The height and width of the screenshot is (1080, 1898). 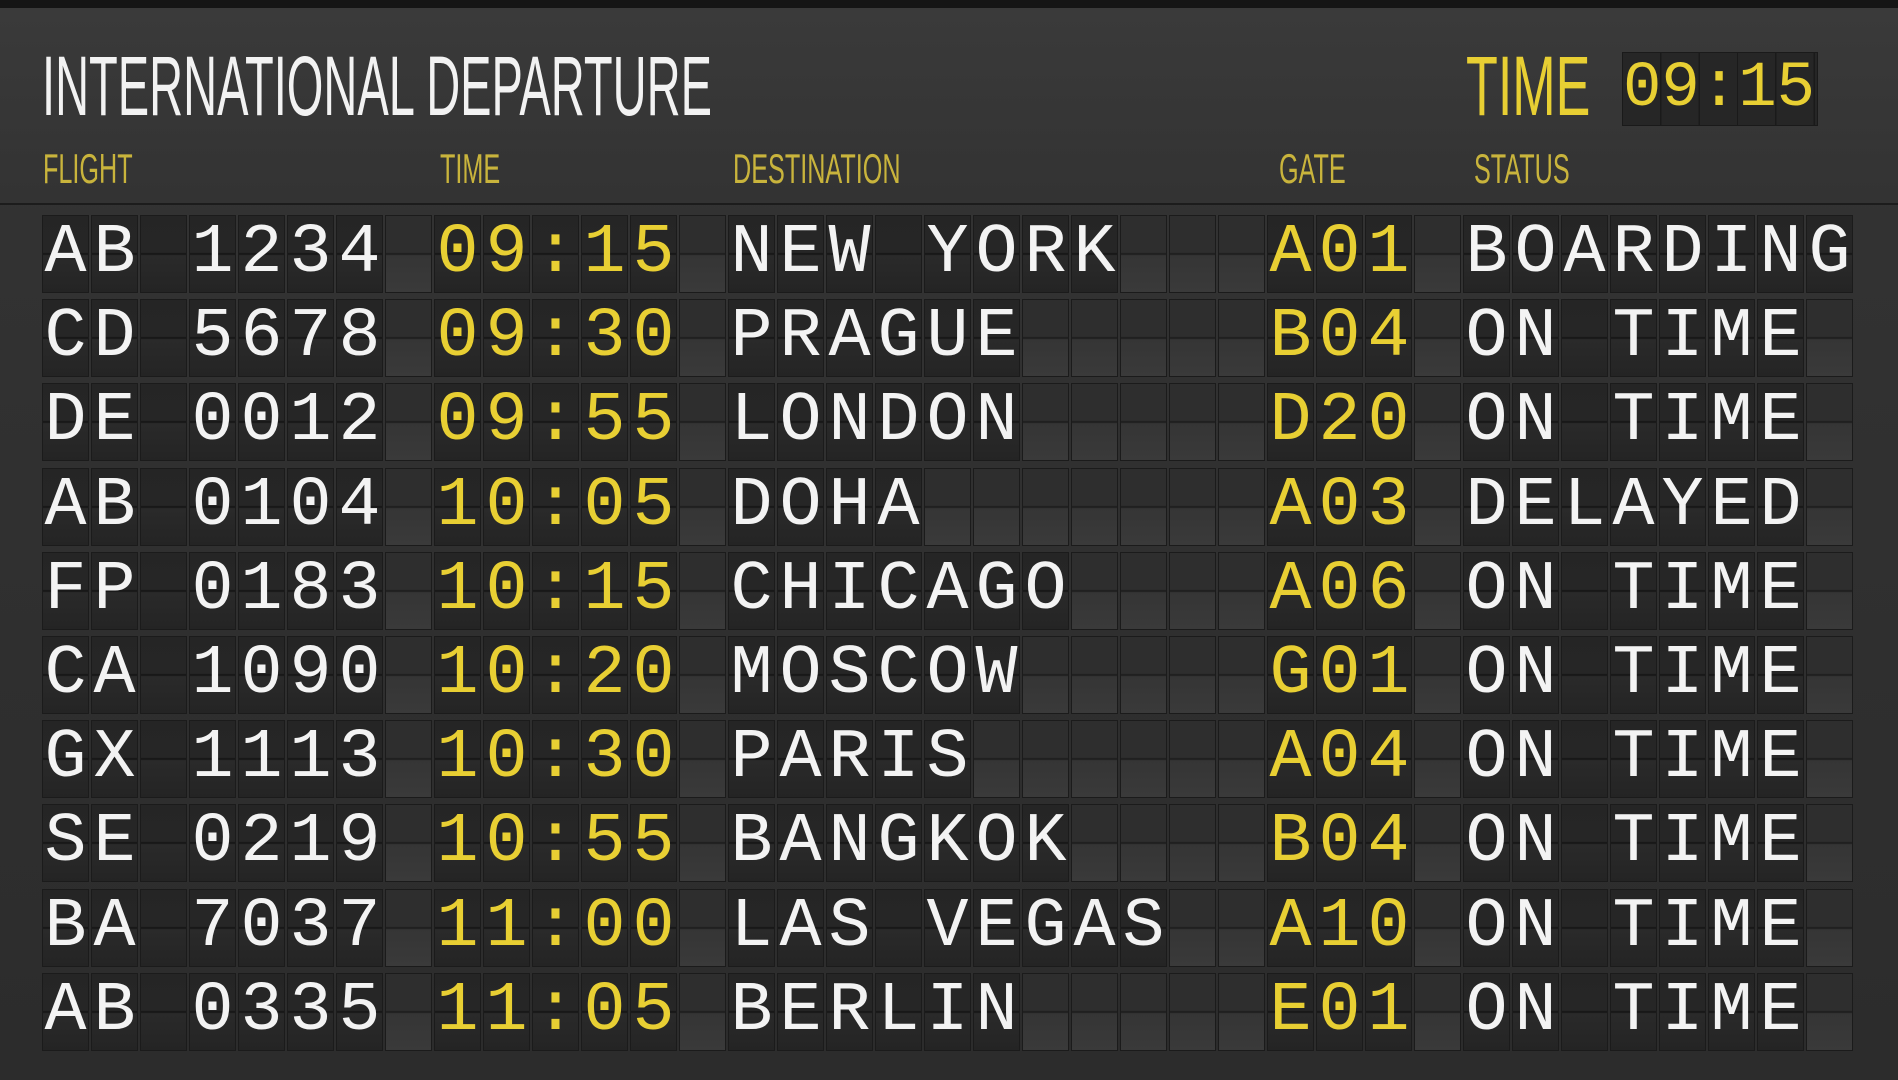 I want to click on flight-destination: LONDON, so click(x=877, y=422).